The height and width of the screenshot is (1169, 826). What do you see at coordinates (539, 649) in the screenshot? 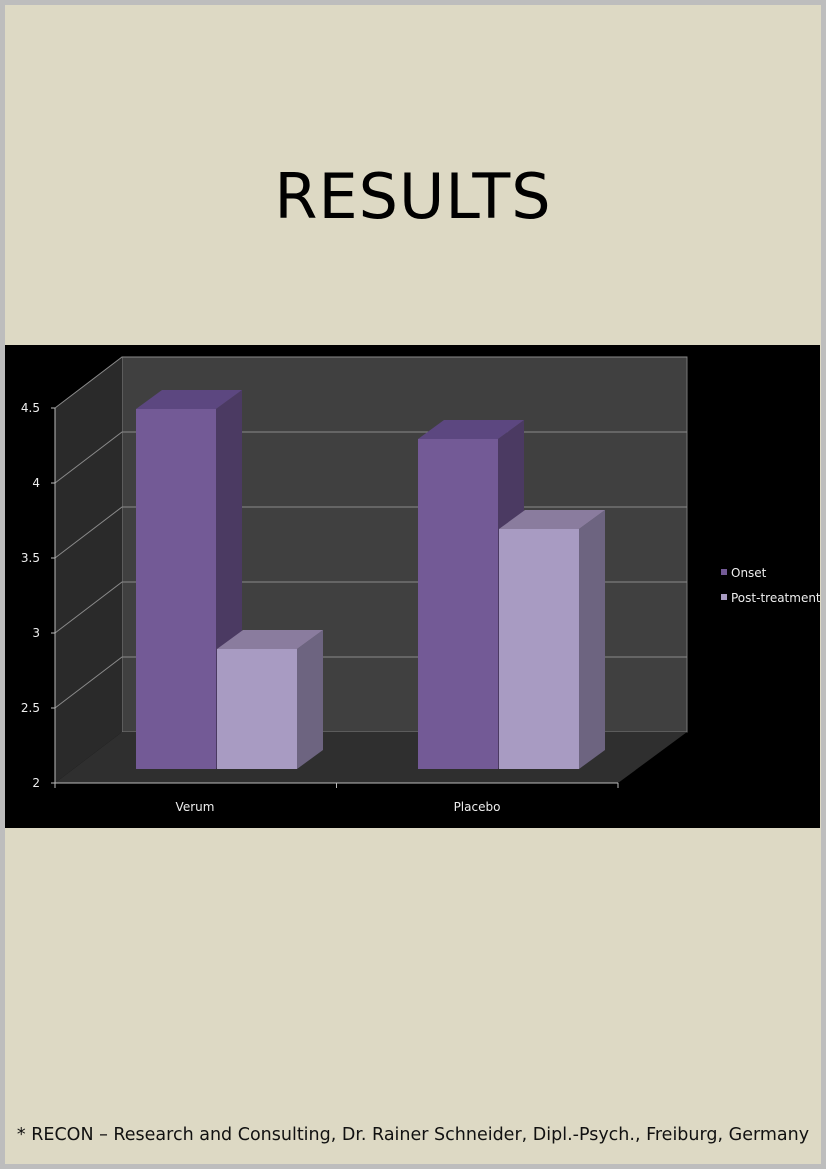
I see `bar-post-treatment-placebo` at bounding box center [539, 649].